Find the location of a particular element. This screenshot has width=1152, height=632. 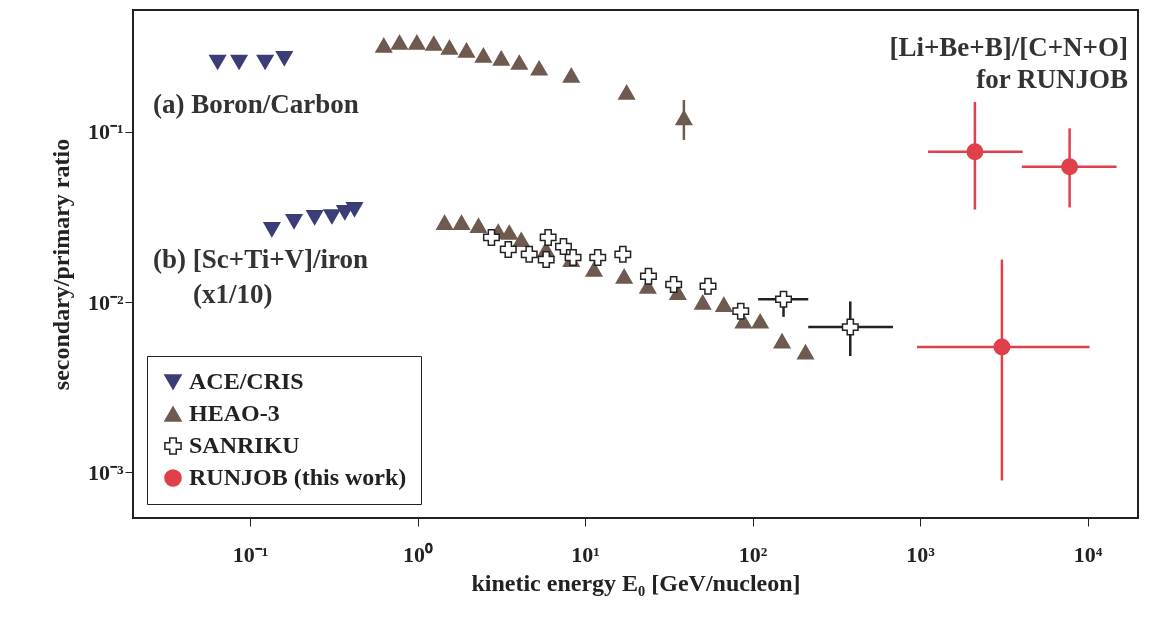

x-tick-label: 10² is located at coordinates (753, 554).